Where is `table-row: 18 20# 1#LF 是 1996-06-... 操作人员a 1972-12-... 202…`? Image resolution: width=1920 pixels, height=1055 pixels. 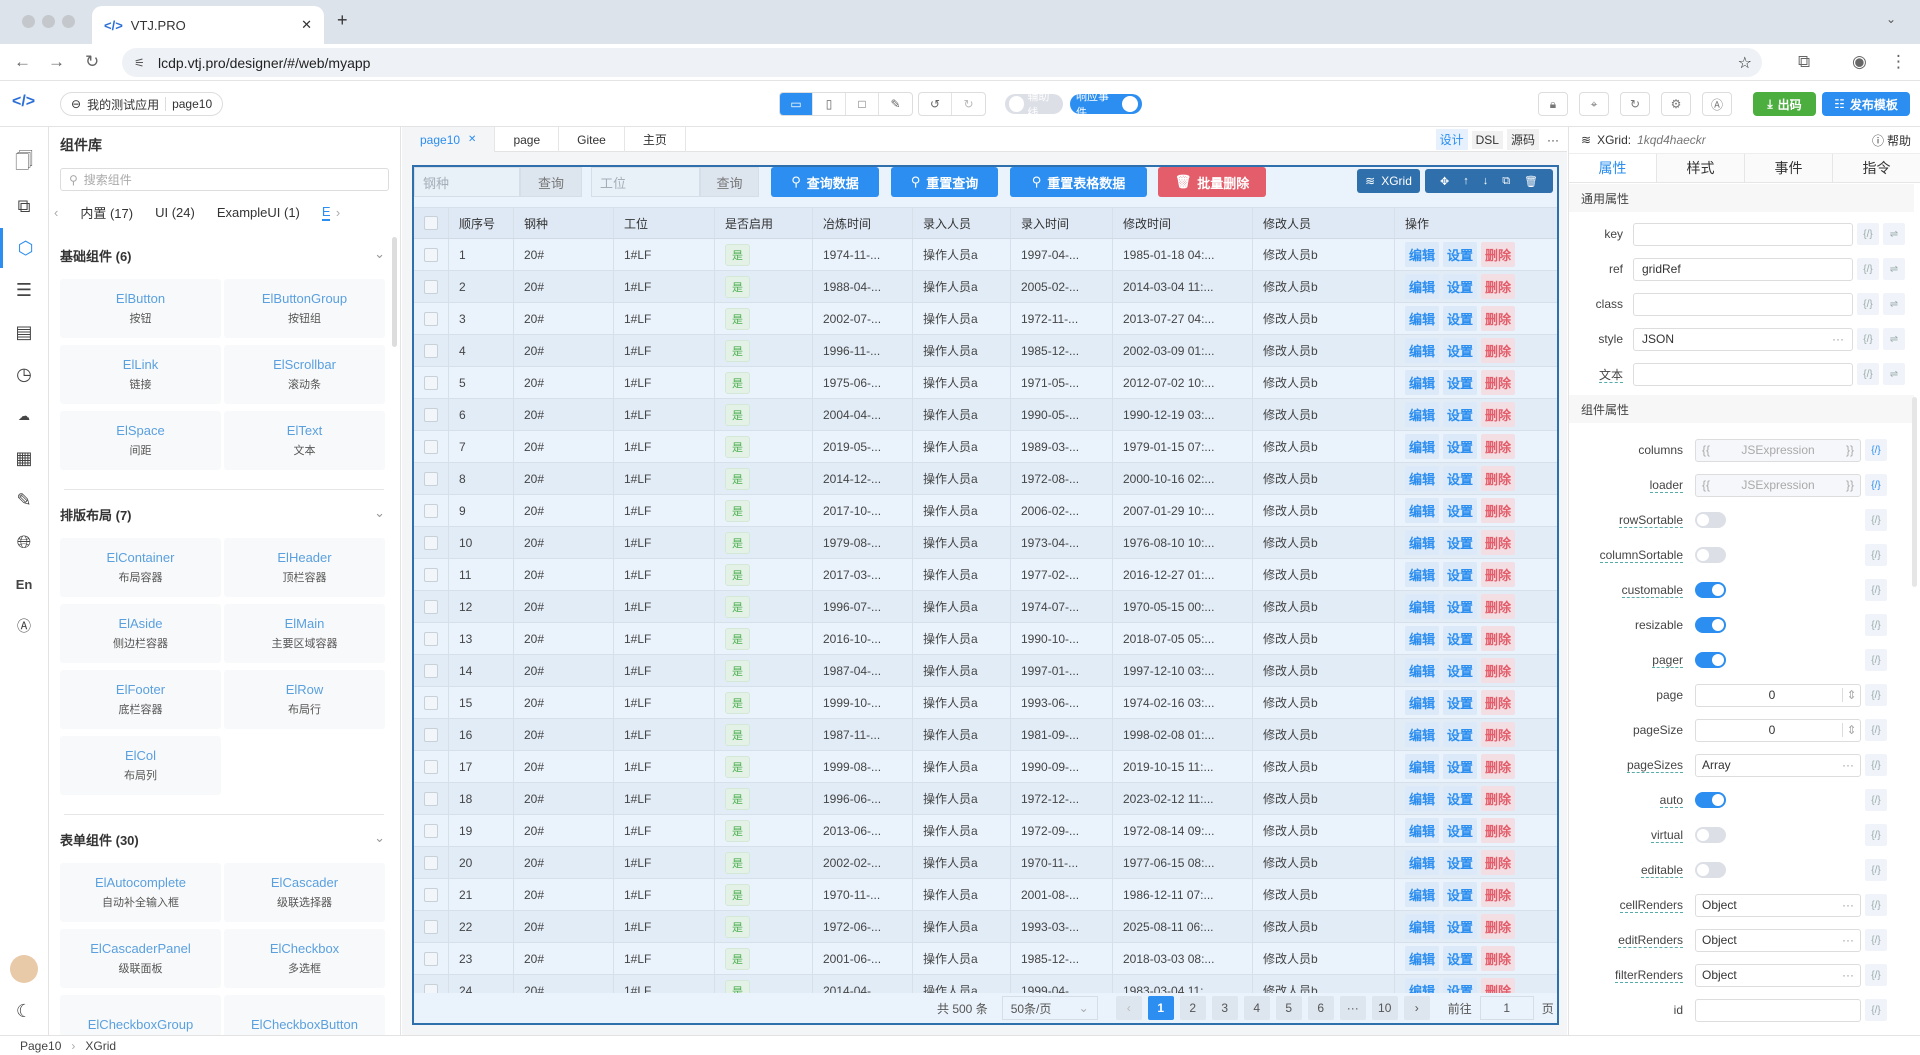 table-row: 18 20# 1#LF 是 1996-06-... 操作人员a 1972-12-... 202… is located at coordinates (985, 799).